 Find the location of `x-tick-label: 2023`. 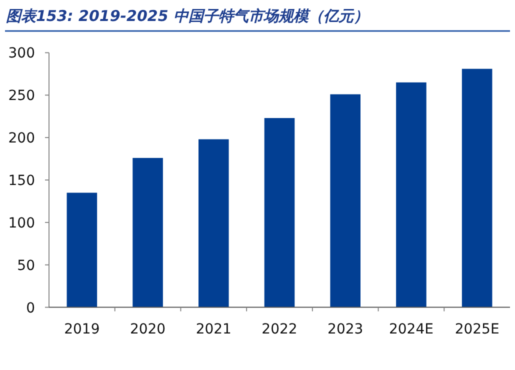

x-tick-label: 2023 is located at coordinates (346, 329).